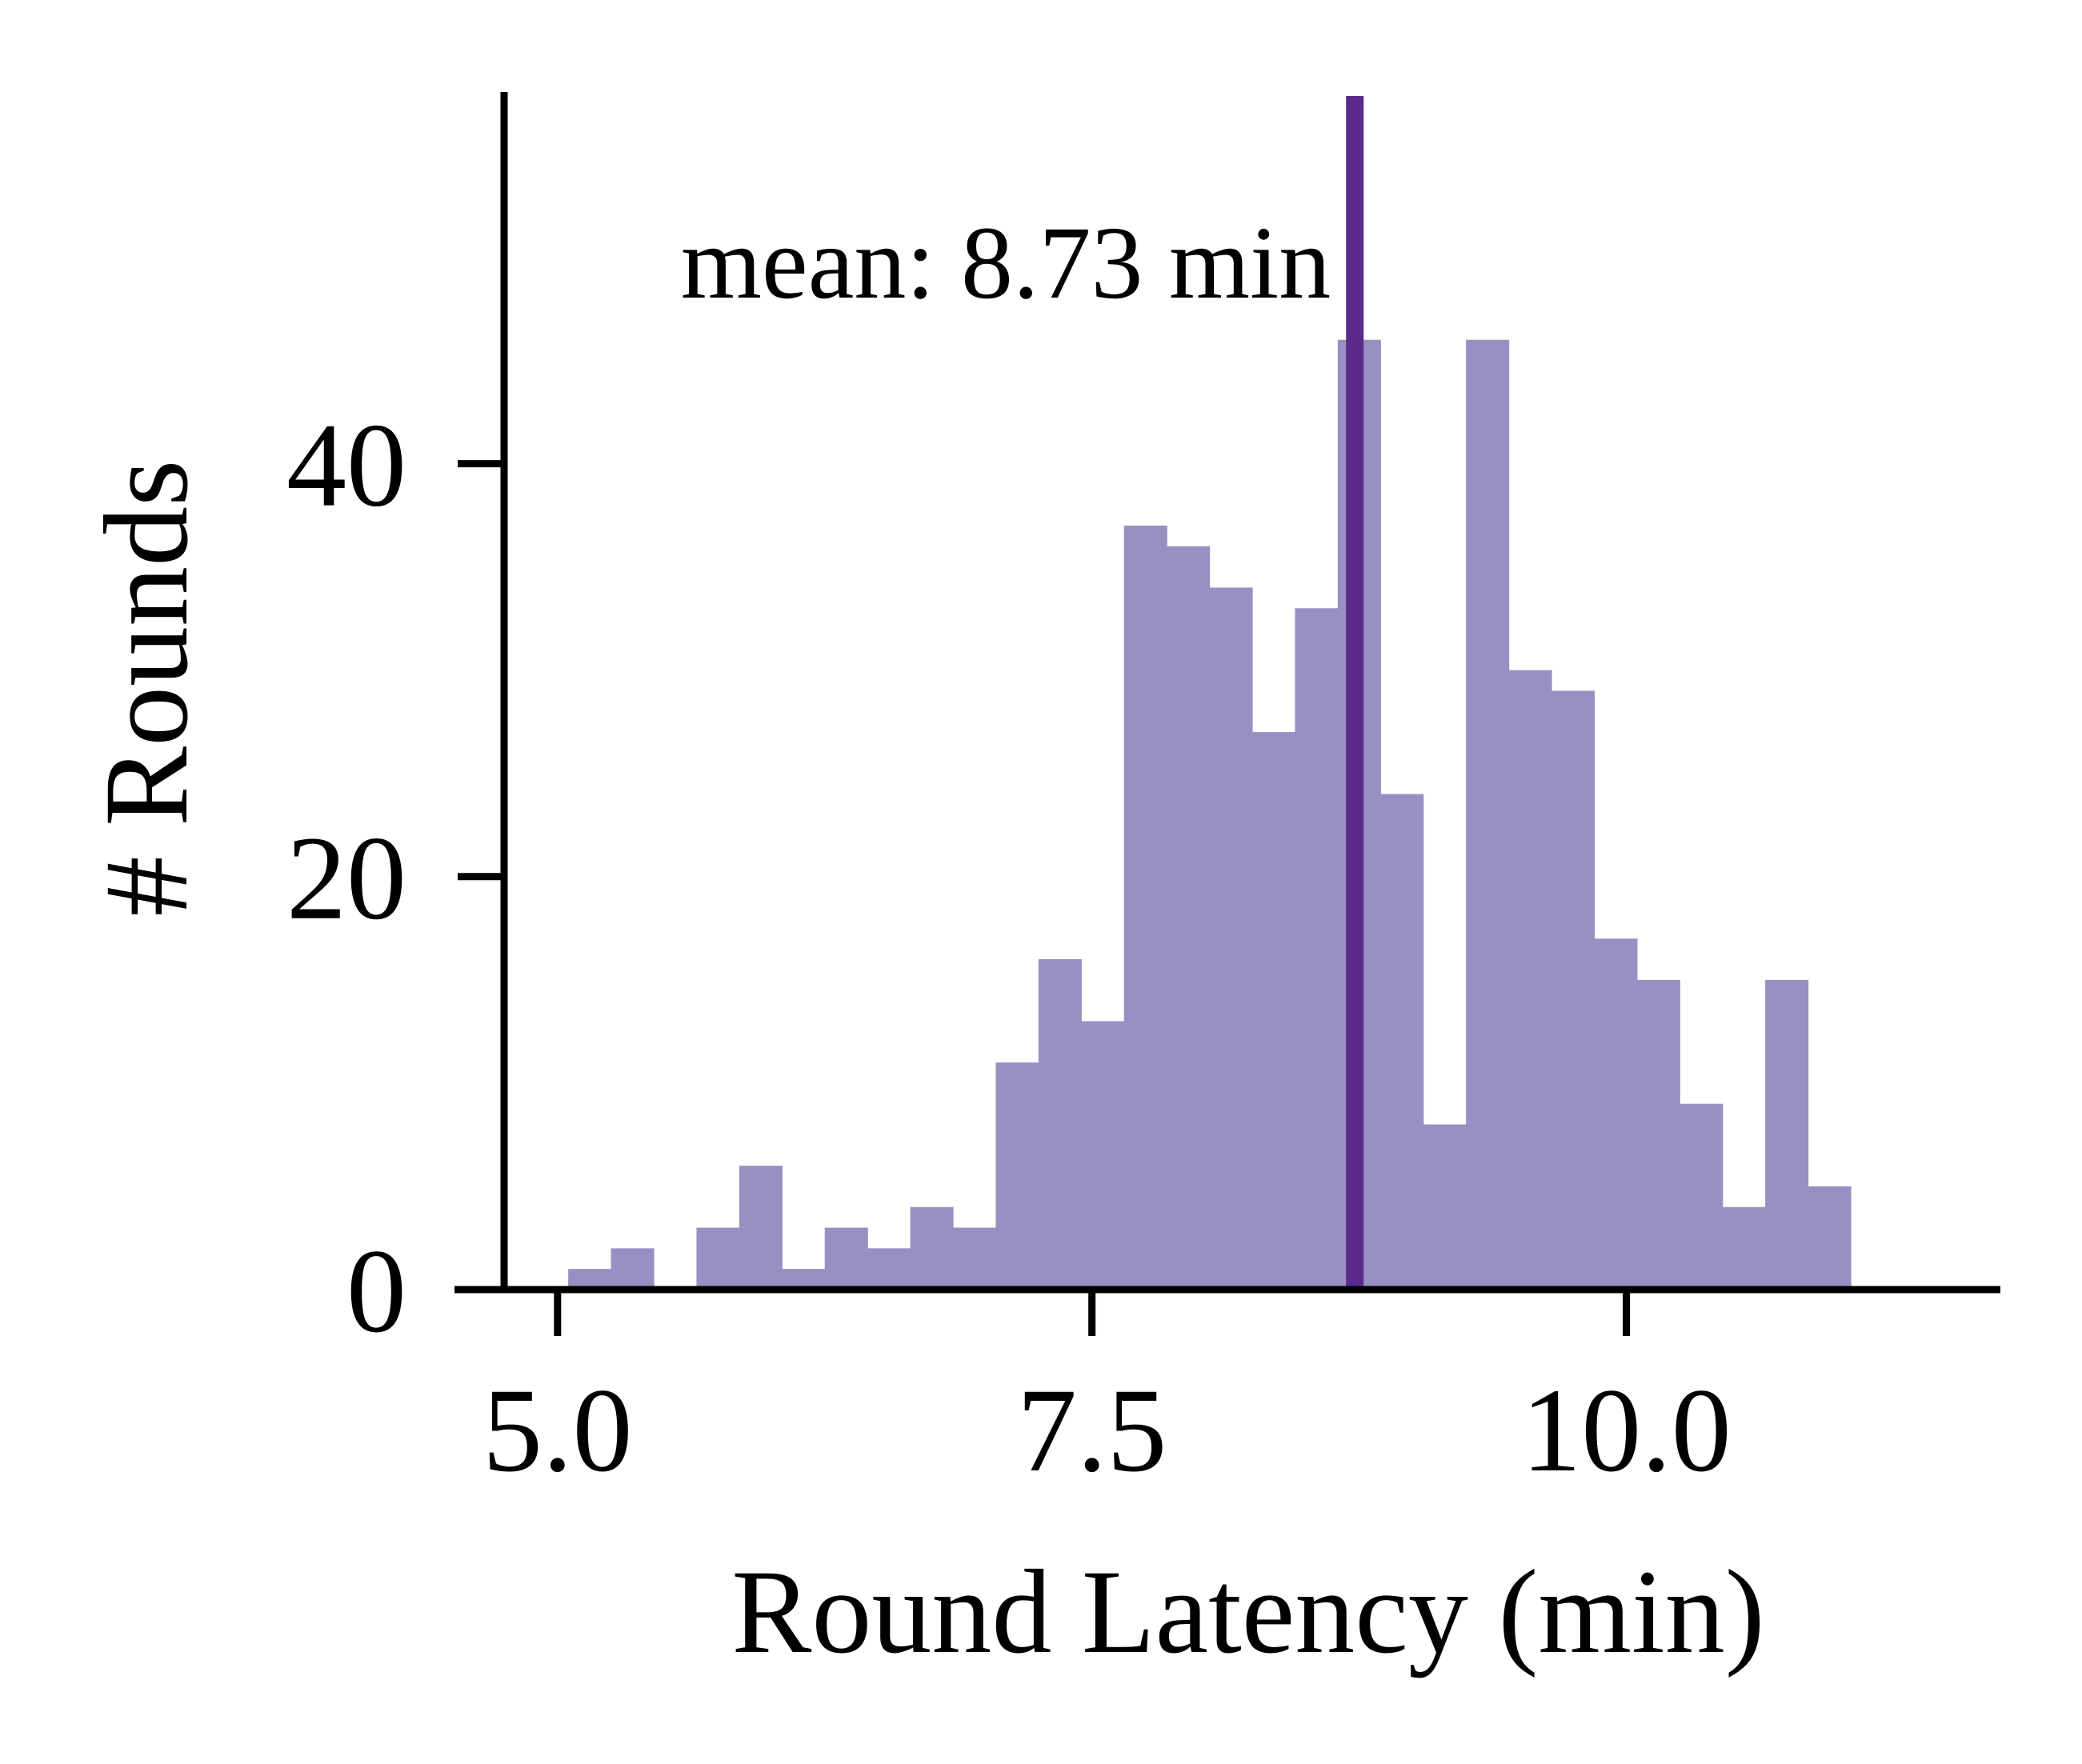  I want to click on y-tick-label: 20, so click(346, 878).